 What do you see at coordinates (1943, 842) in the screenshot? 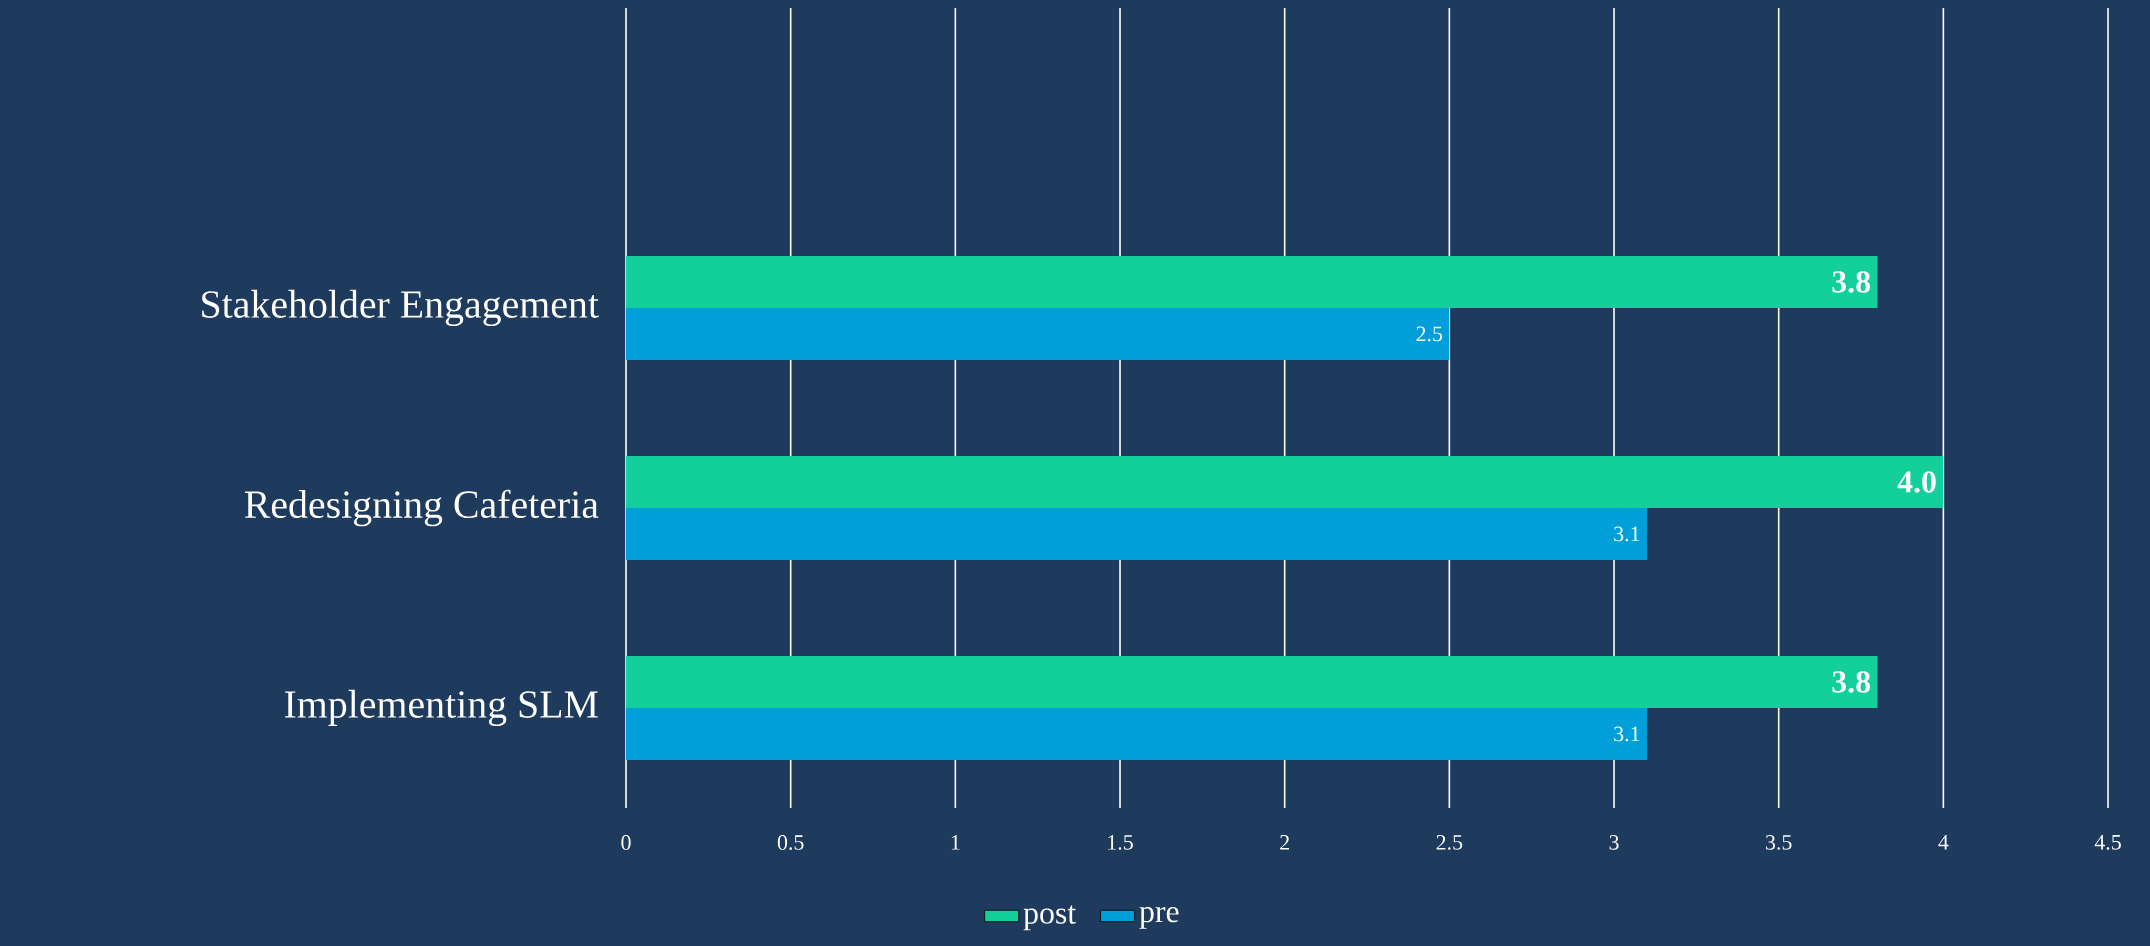
I see `x-tick-label: 4` at bounding box center [1943, 842].